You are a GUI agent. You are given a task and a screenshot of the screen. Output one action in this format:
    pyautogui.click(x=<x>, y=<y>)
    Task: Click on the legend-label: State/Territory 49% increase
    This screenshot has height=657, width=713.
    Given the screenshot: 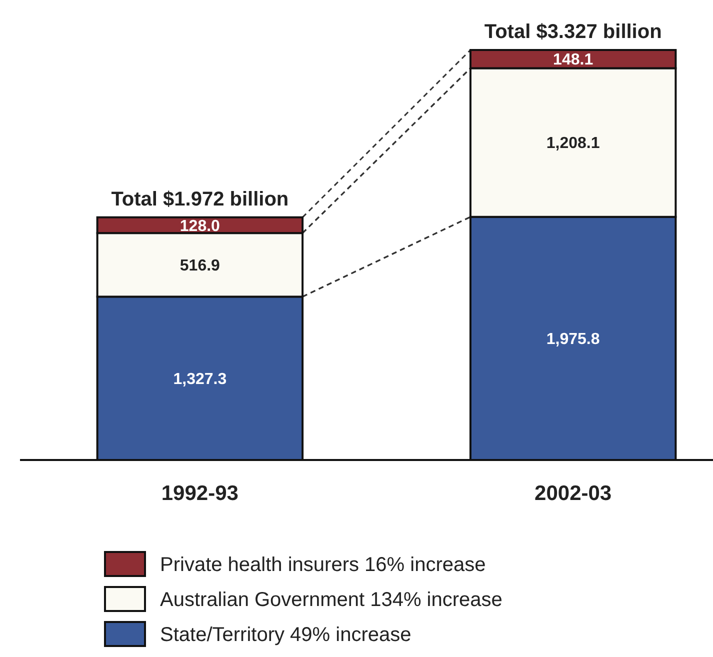 What is the action you would take?
    pyautogui.click(x=286, y=635)
    